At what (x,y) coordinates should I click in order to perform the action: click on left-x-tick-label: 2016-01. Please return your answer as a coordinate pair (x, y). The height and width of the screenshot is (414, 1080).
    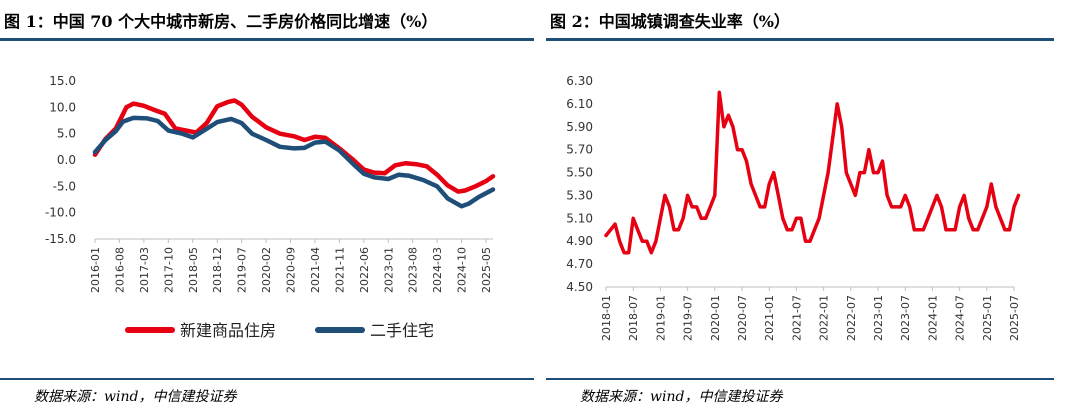
    Looking at the image, I should click on (95, 270).